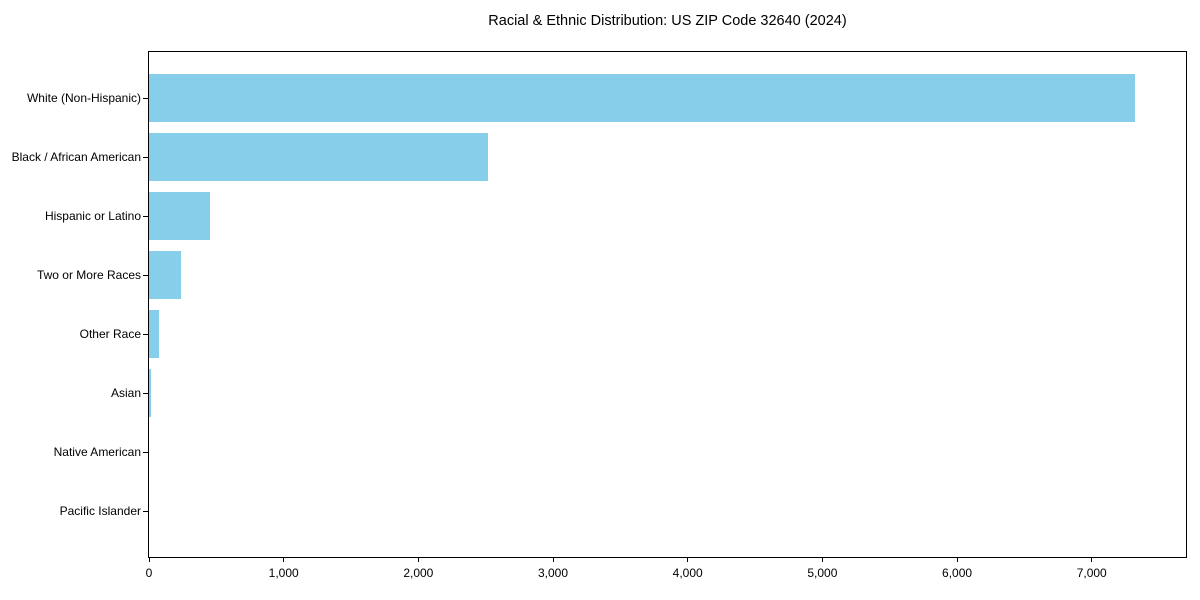  What do you see at coordinates (88, 274) in the screenshot?
I see `y-tick-label: Two or More Races` at bounding box center [88, 274].